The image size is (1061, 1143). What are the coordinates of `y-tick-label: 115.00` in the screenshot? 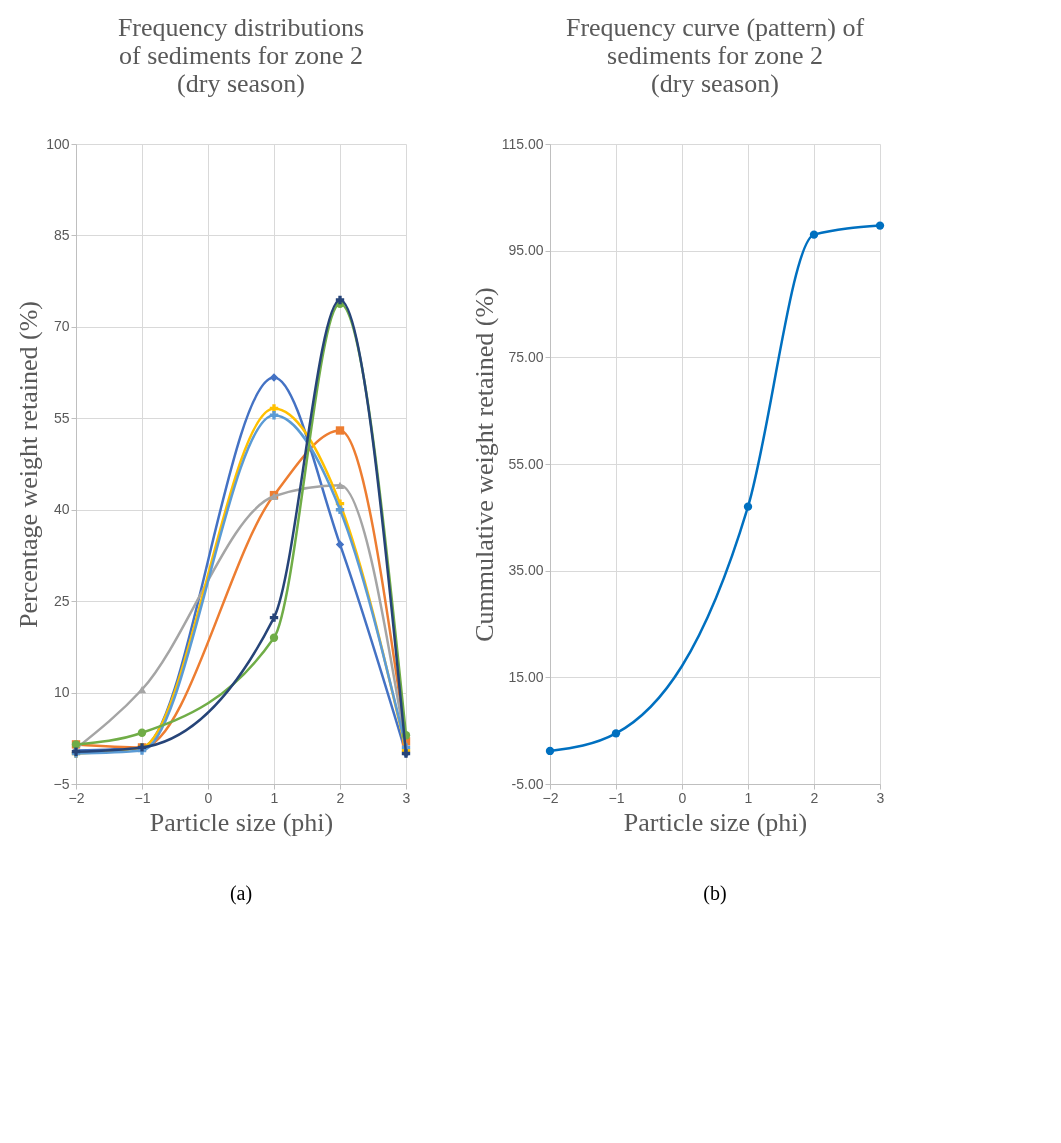 It's located at (522, 143).